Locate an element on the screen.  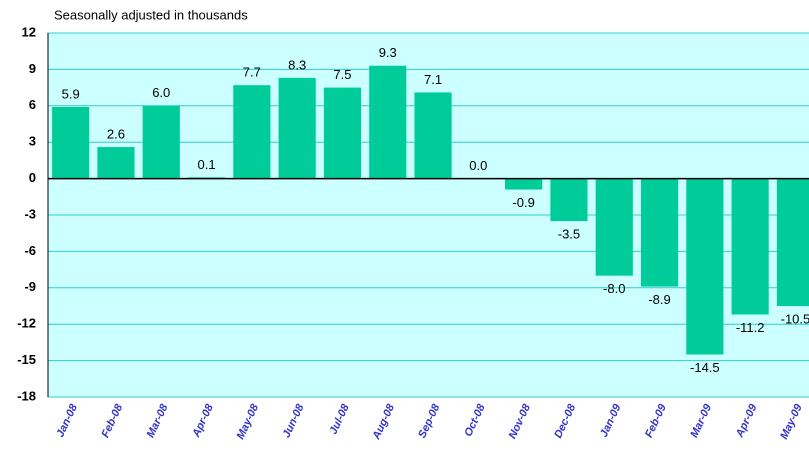
data-label: 0.1 is located at coordinates (207, 164).